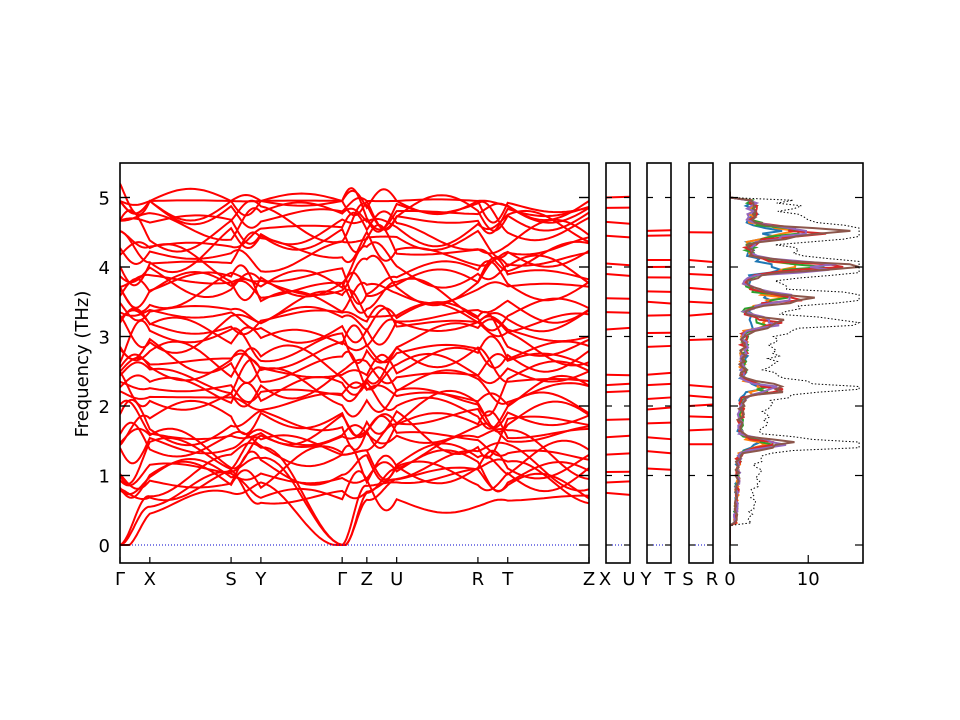 The image size is (960, 720). I want to click on x-tick-label: 10, so click(808, 579).